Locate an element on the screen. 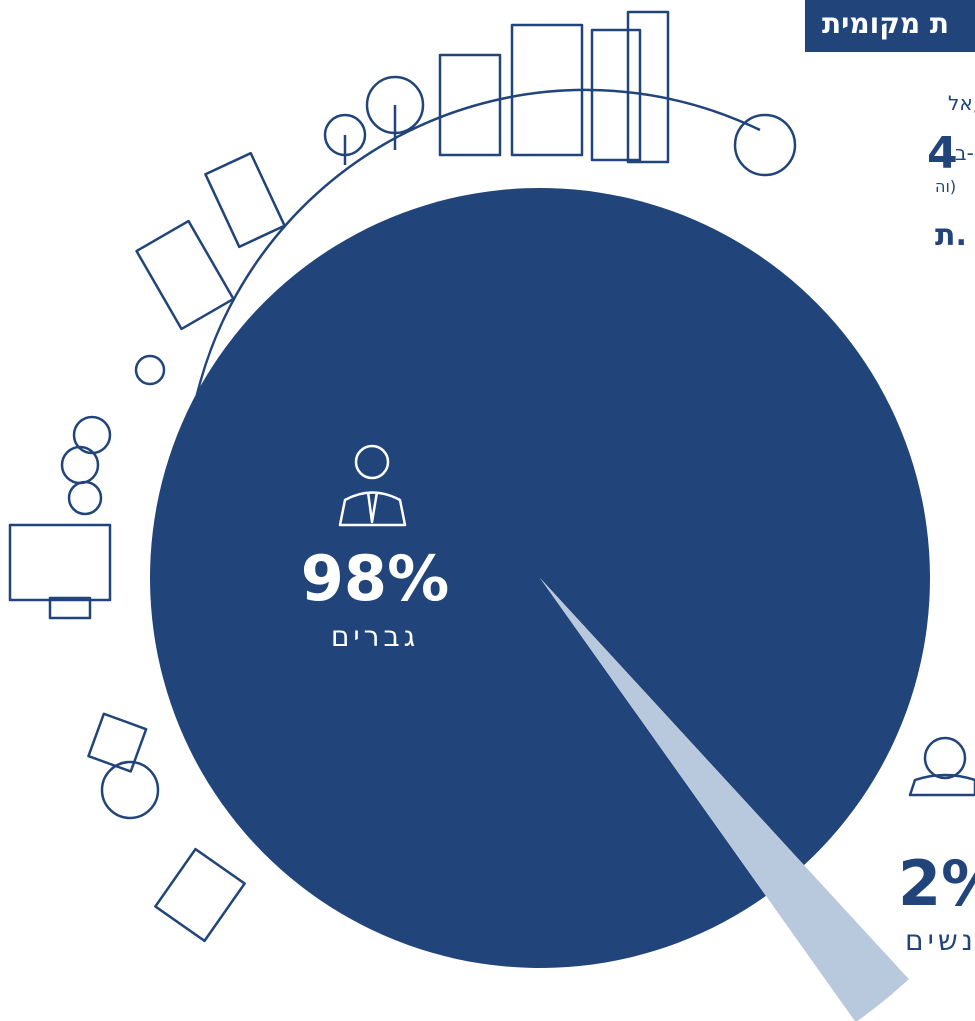 The height and width of the screenshot is (1021, 975). annotation: אל, is located at coordinates (961, 103).